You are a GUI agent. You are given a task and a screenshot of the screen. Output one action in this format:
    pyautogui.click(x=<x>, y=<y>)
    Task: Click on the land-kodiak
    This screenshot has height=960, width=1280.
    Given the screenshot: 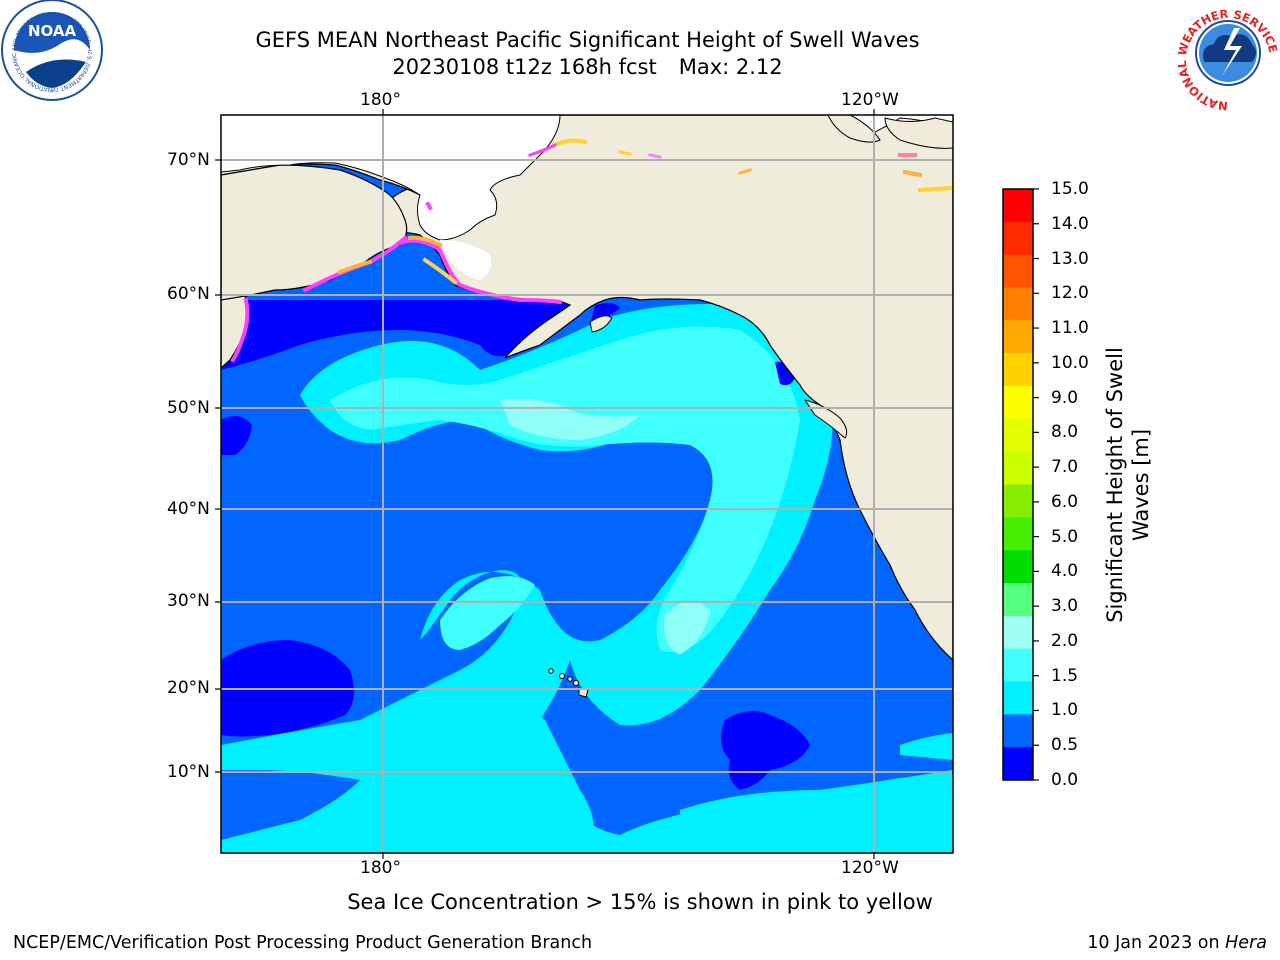 What is the action you would take?
    pyautogui.click(x=601, y=324)
    